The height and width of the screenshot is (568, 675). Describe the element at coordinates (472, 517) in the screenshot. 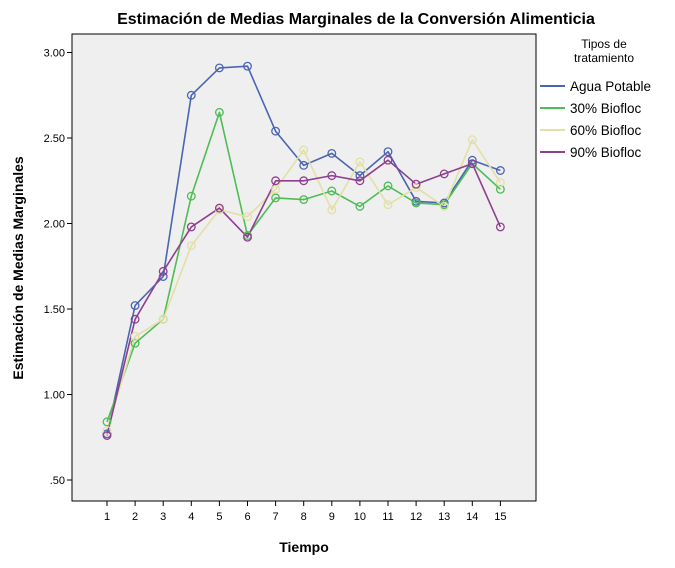

I see `x-tick-label: 14` at that location.